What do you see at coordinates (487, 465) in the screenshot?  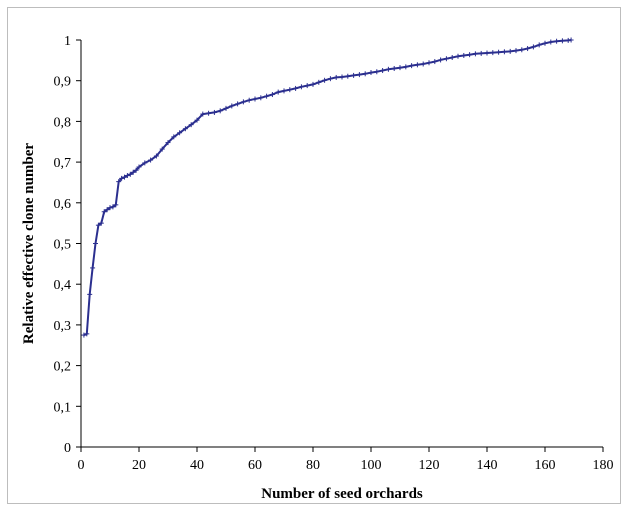 I see `x-tick-label: 140` at bounding box center [487, 465].